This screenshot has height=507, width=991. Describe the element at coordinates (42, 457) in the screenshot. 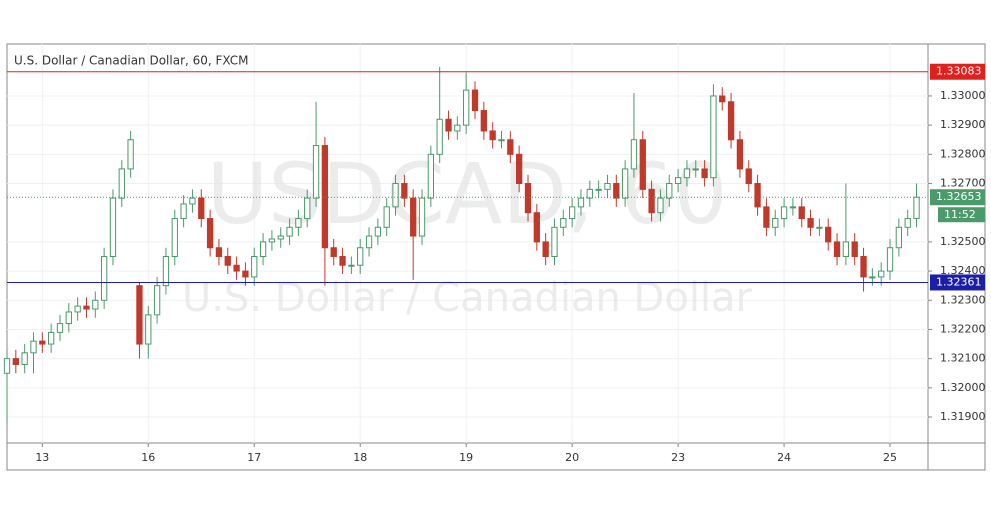

I see `x-tick-label: 13` at that location.